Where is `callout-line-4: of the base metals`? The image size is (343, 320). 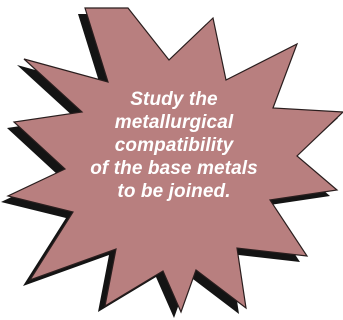 callout-line-4: of the base metals is located at coordinates (174, 168).